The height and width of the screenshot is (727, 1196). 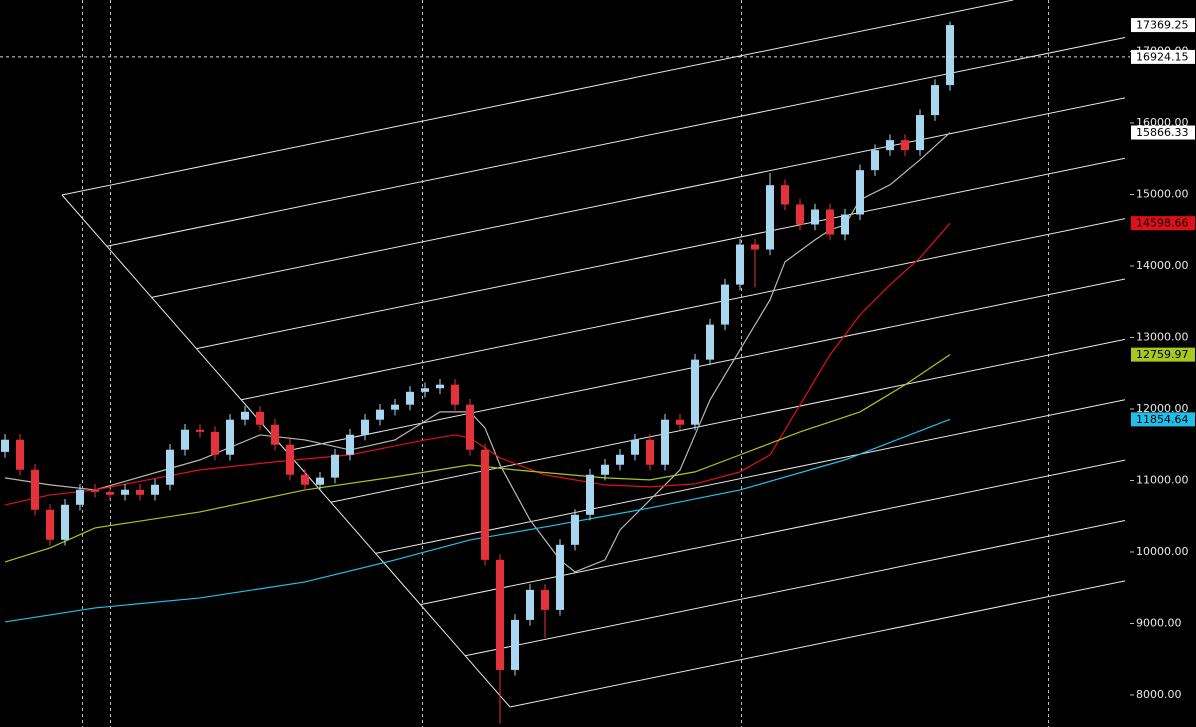 I want to click on price-tag-label: 17369.25, so click(x=1162, y=25).